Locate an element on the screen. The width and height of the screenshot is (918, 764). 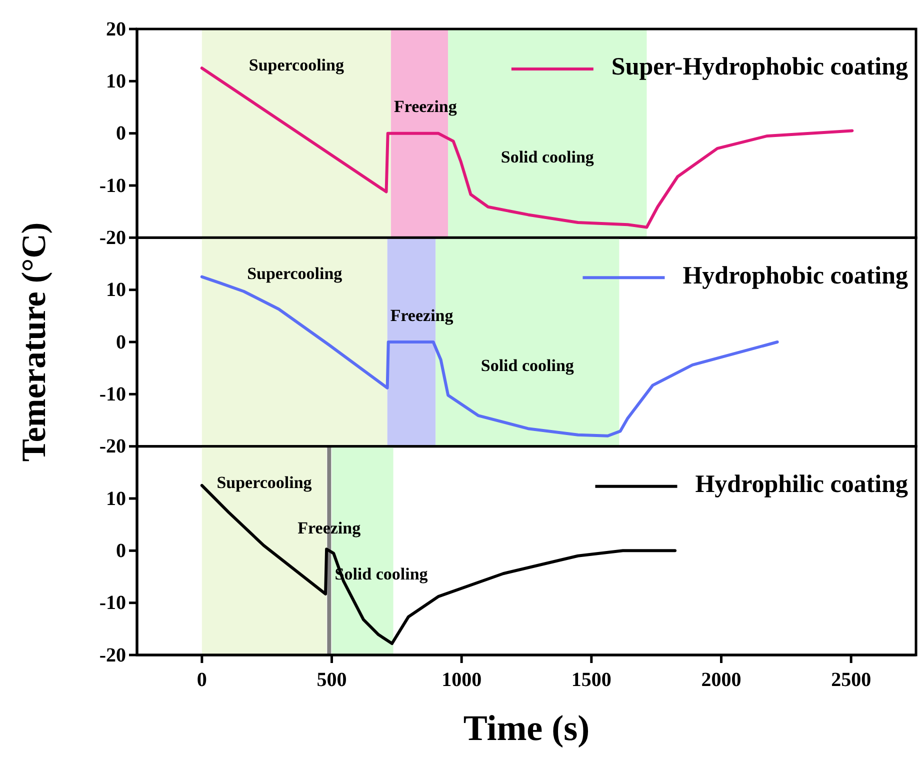
y-tick-label: 20 is located at coordinates (116, 29).